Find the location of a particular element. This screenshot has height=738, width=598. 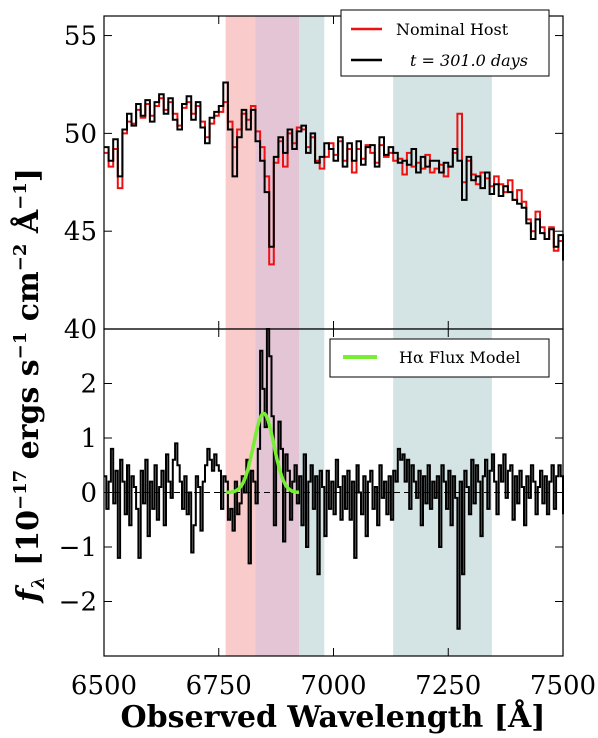

top-legend-frame is located at coordinates (445, 43).